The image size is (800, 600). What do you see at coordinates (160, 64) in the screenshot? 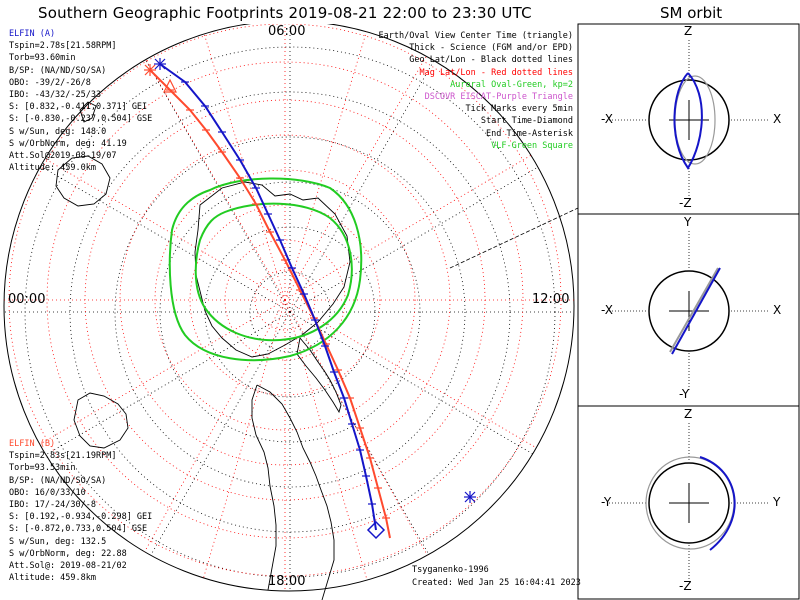
I see `elfin-a-end-asterisk` at bounding box center [160, 64].